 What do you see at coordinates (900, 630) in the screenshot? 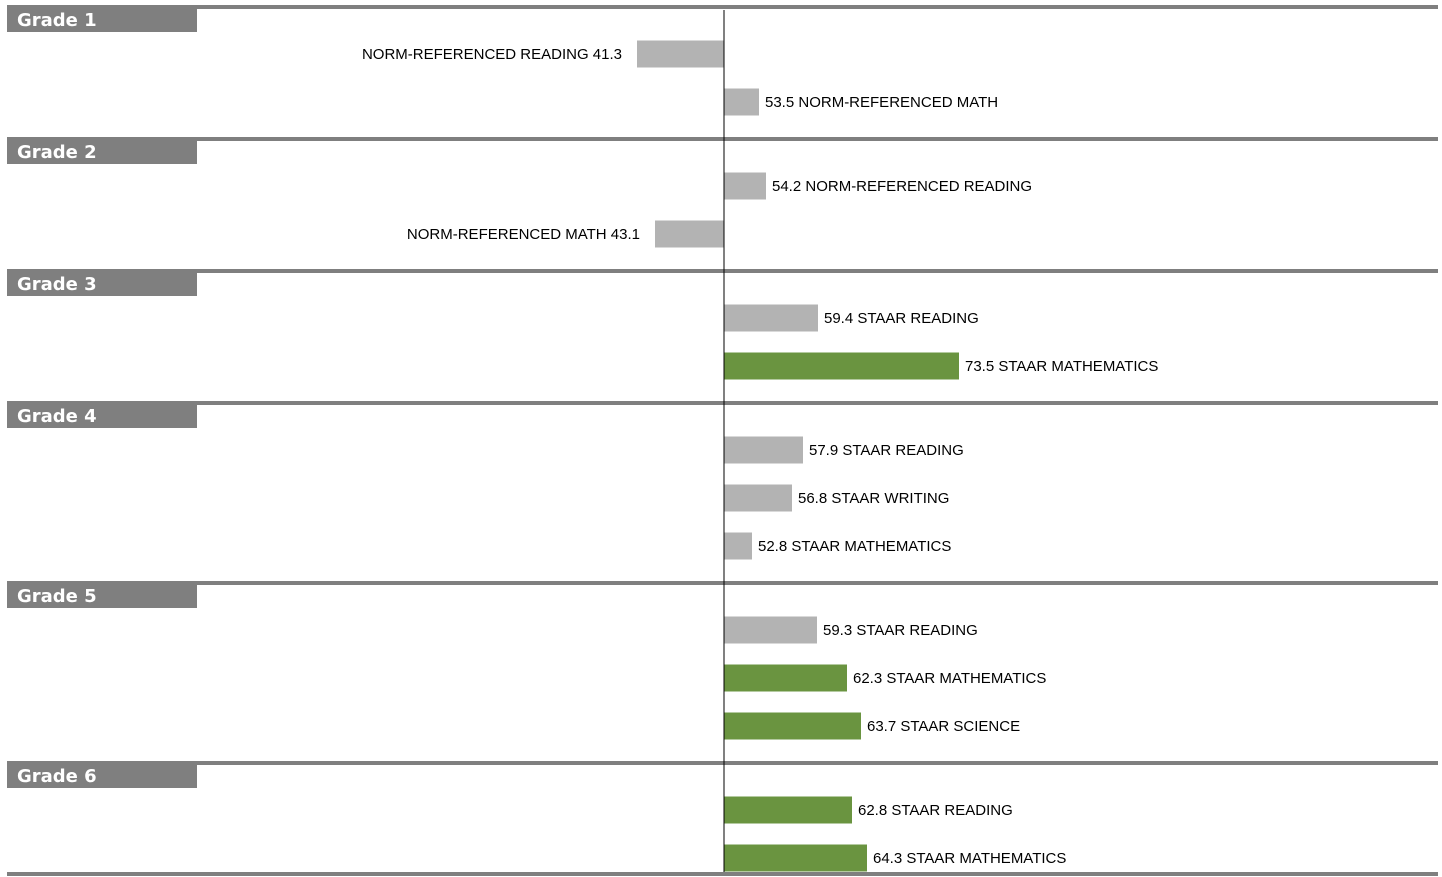
I see `bar-value-label: 59.3 STAAR READING` at bounding box center [900, 630].